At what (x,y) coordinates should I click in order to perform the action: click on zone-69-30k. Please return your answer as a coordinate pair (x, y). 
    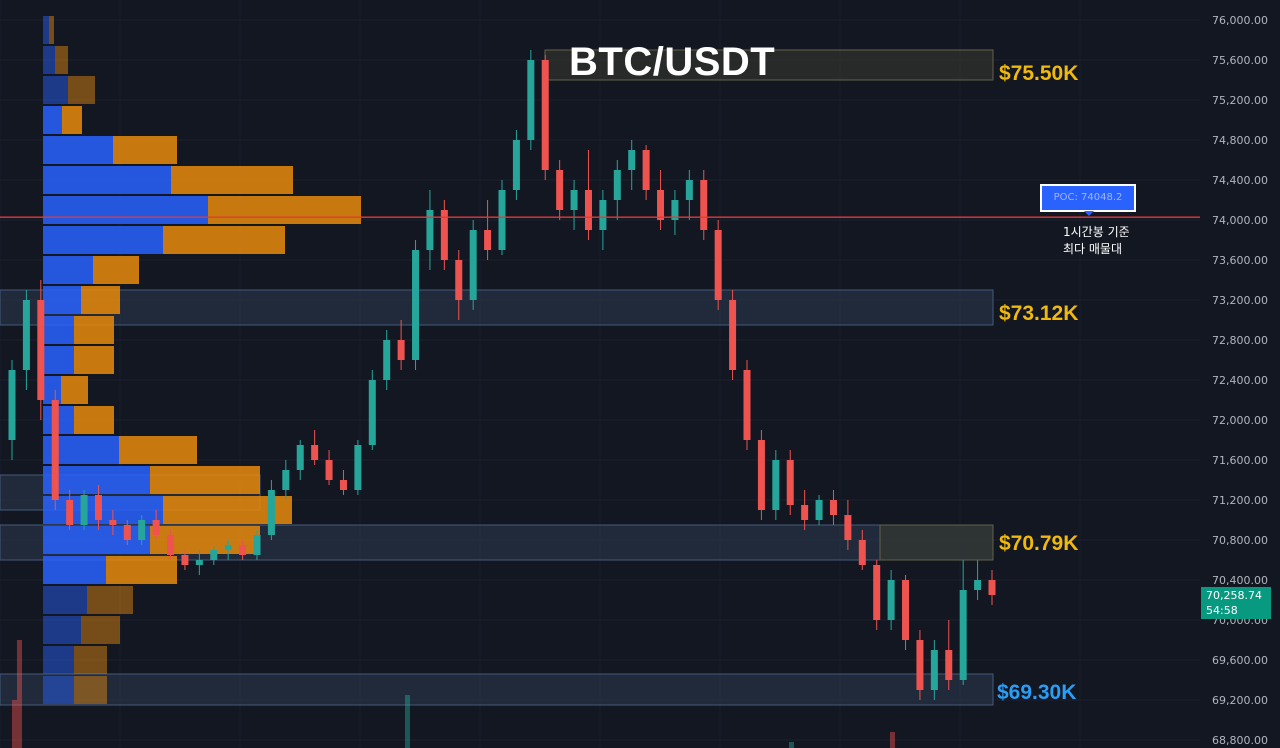
    Looking at the image, I should click on (497, 689).